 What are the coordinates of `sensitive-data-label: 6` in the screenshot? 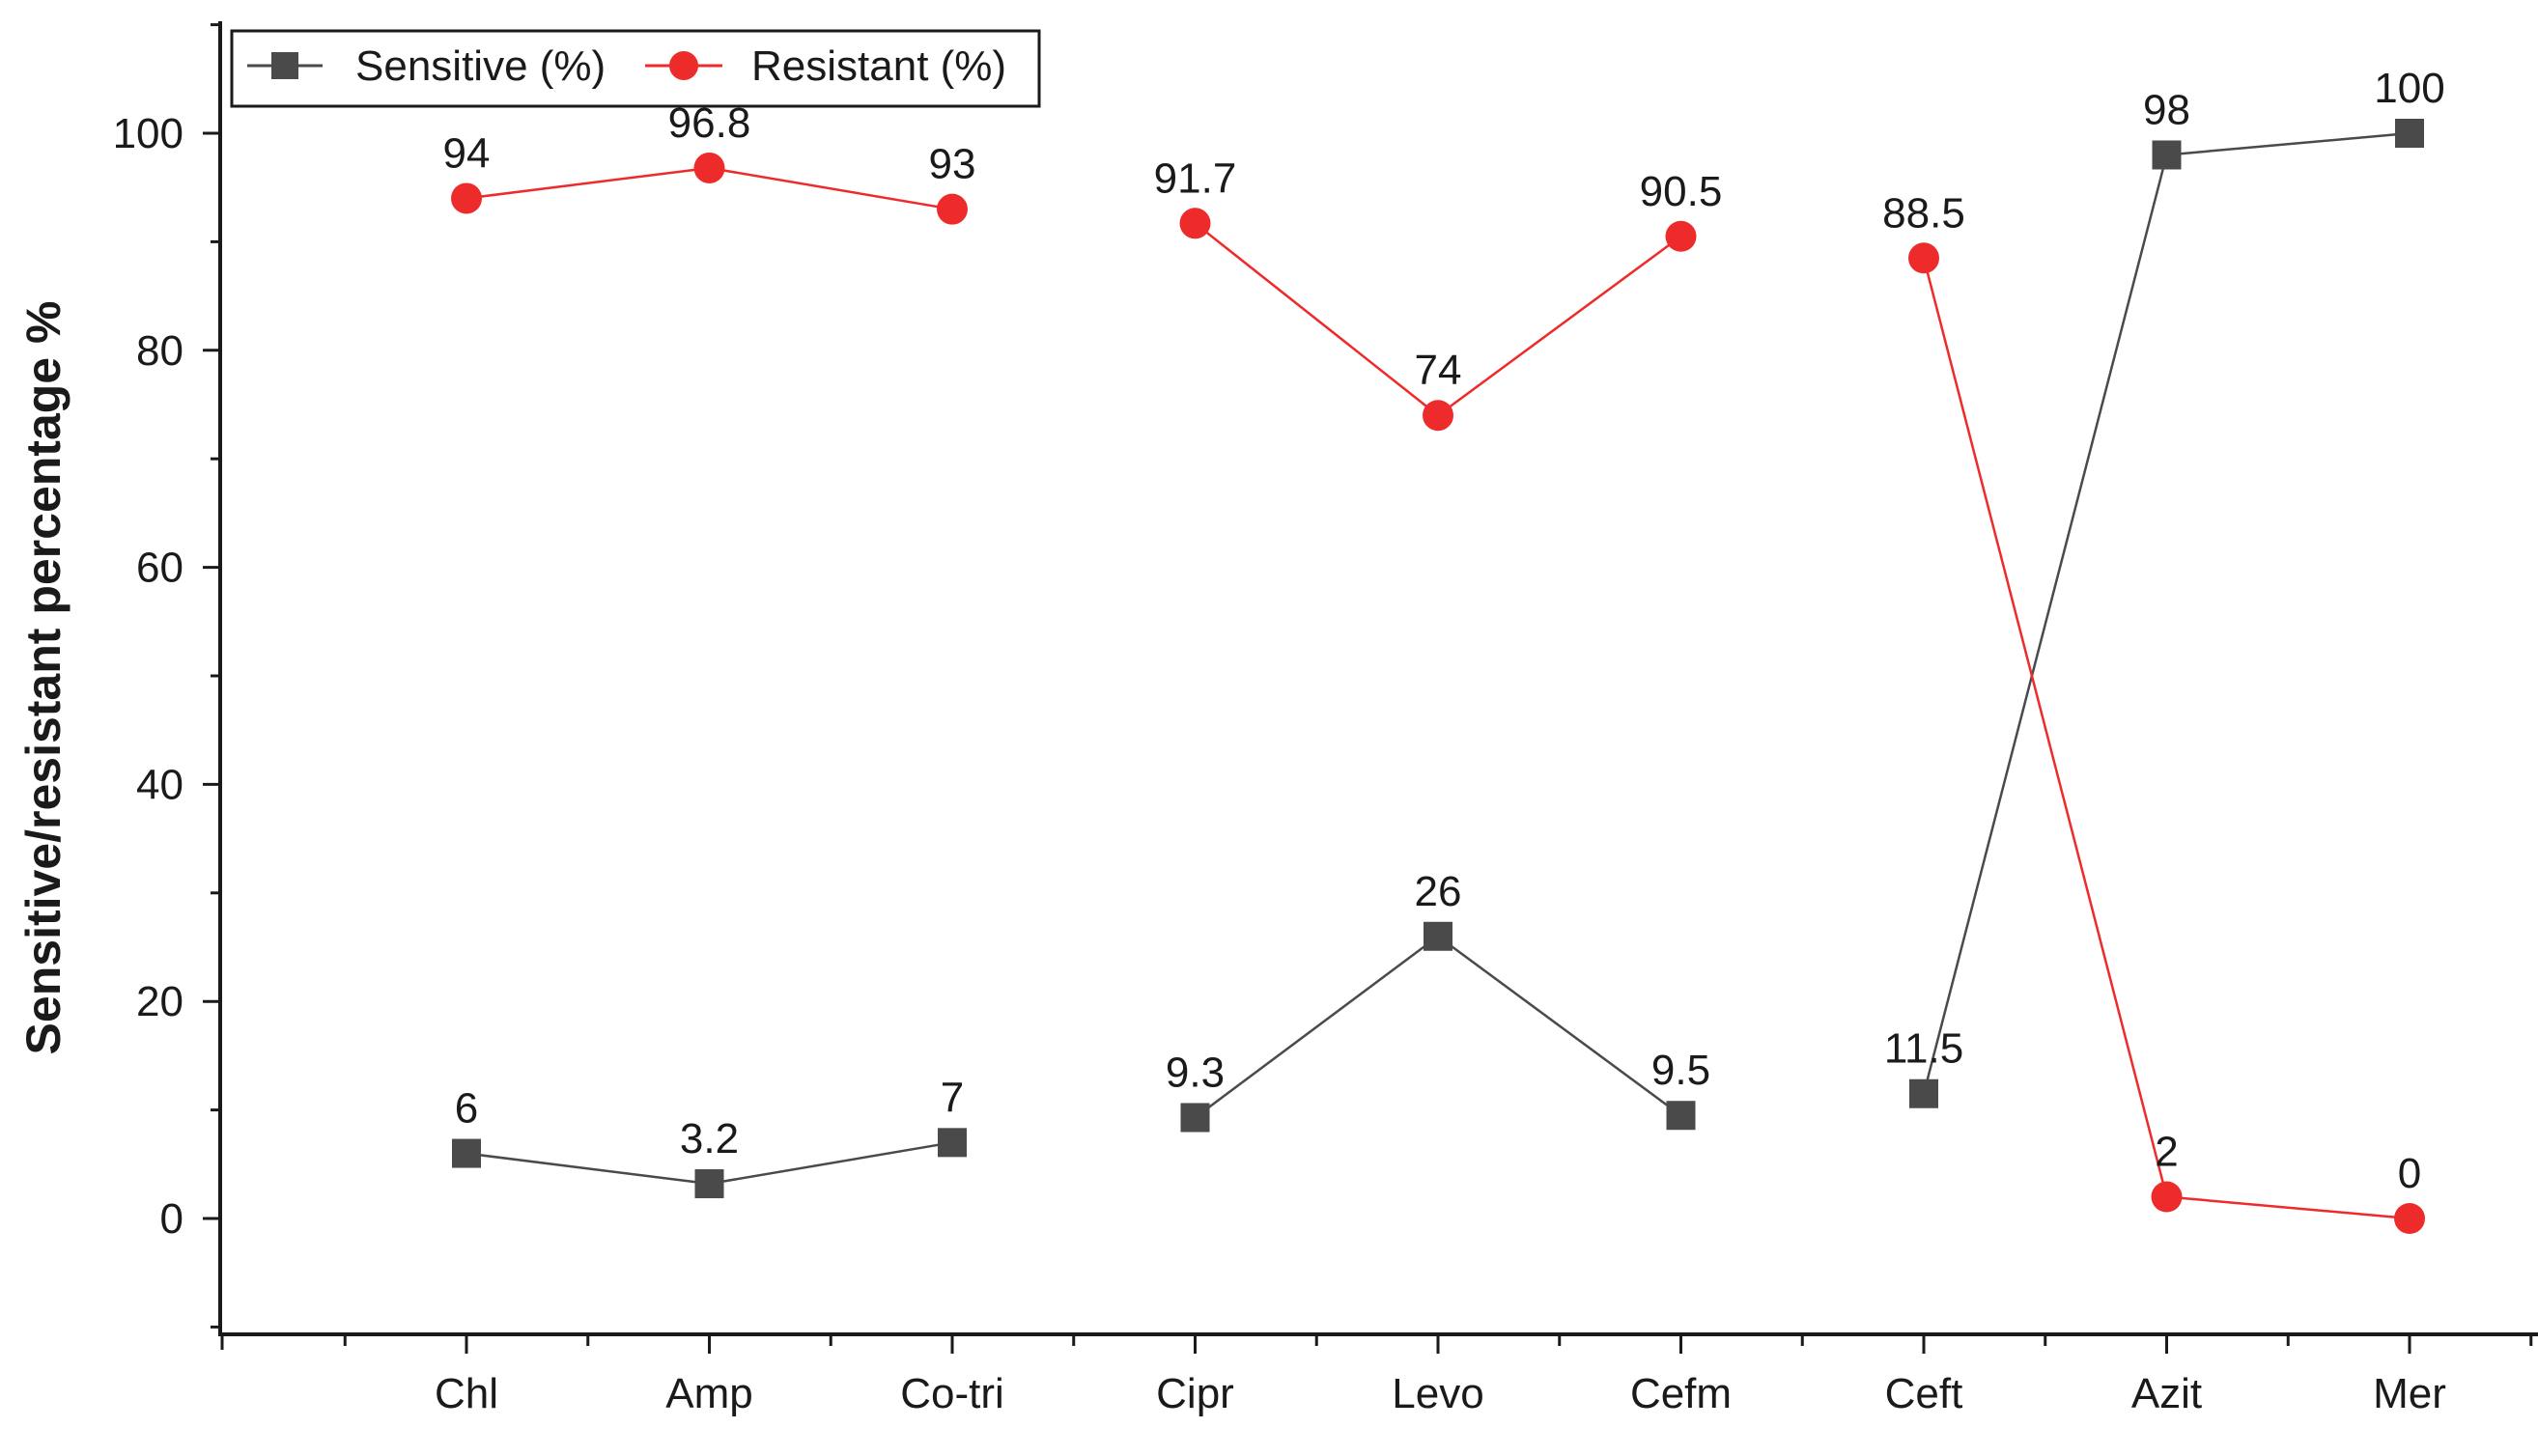 It's located at (466, 1109).